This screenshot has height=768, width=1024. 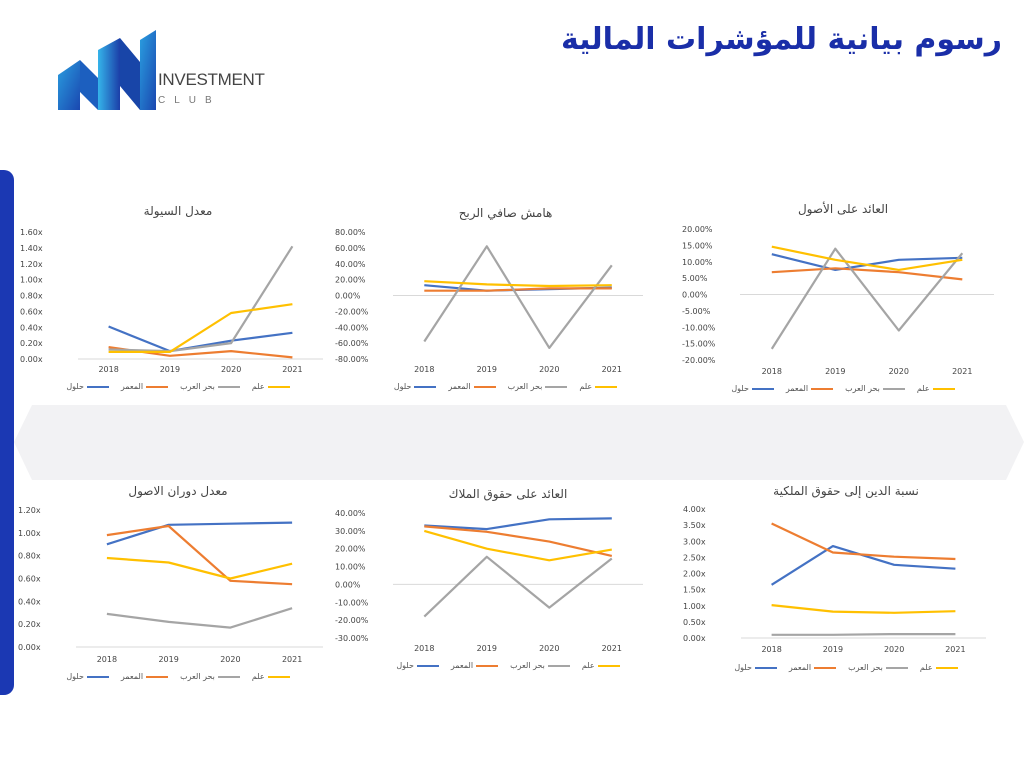 What do you see at coordinates (31, 232) in the screenshot?
I see `y-tick-label: 1.60x` at bounding box center [31, 232].